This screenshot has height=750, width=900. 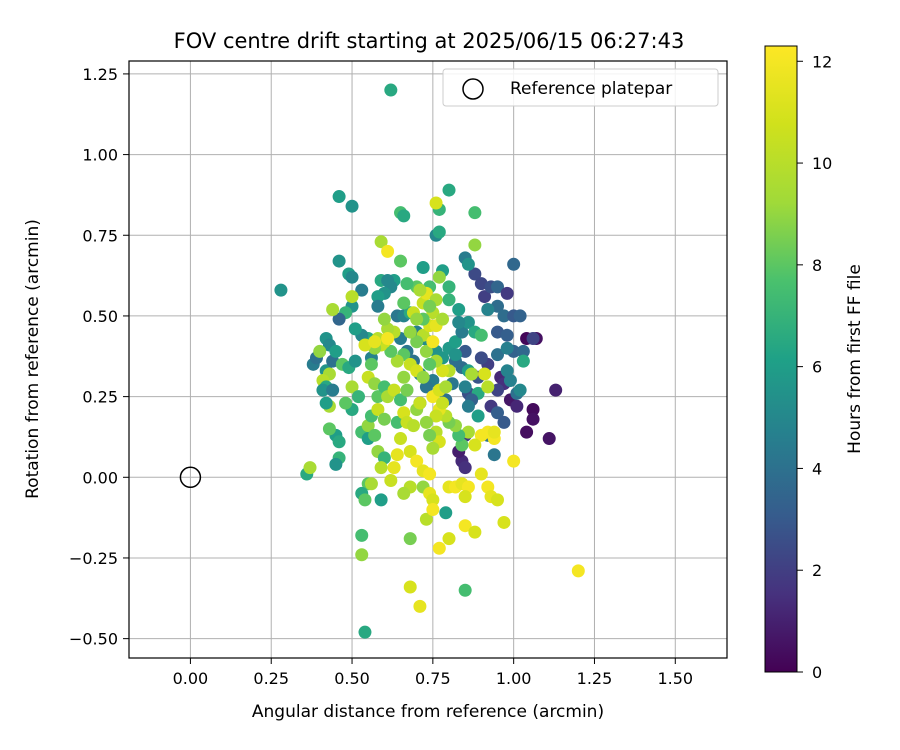 I want to click on legend: Reference platepar, so click(x=580, y=87).